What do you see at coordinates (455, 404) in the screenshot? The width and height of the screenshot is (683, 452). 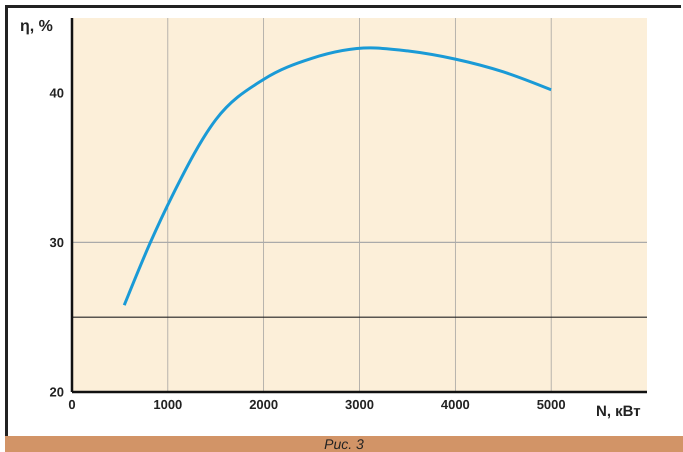 I see `x-tick-label: 4000` at bounding box center [455, 404].